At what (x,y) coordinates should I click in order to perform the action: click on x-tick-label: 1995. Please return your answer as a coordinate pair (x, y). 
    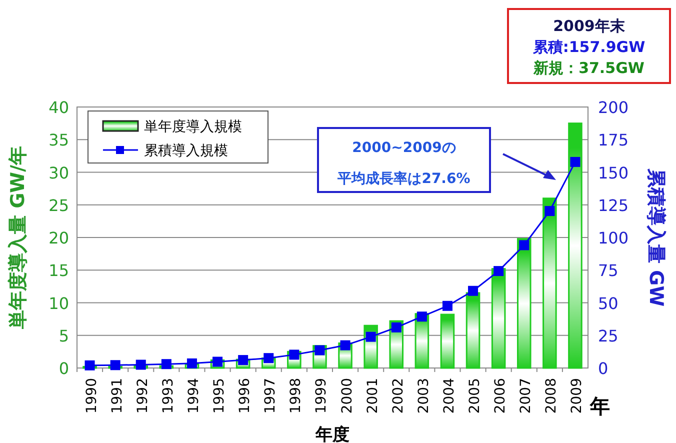
    Looking at the image, I should click on (220, 396).